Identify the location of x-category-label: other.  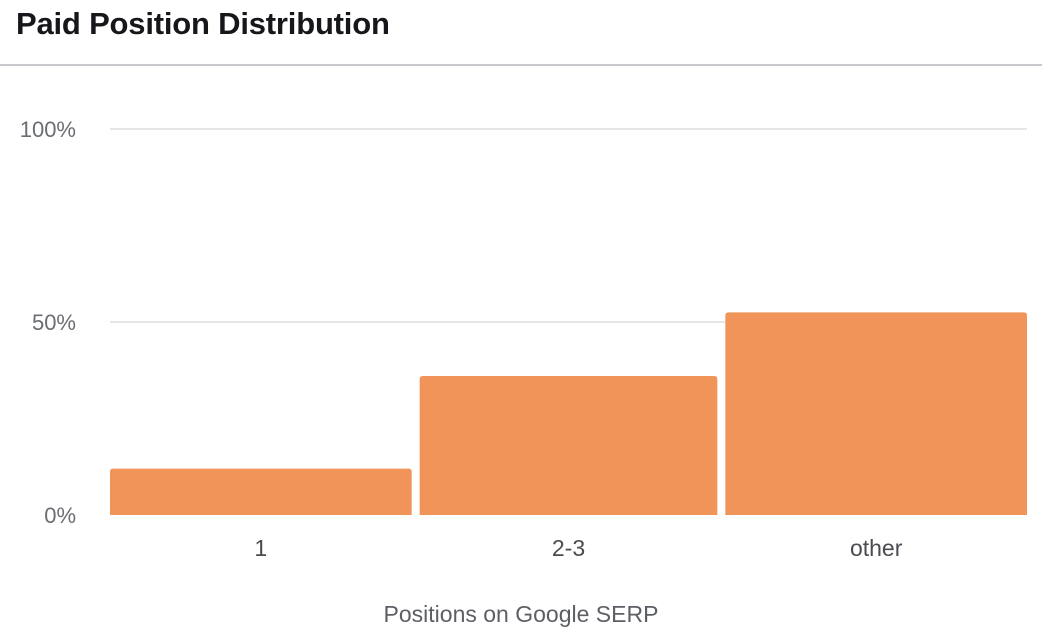
(876, 548).